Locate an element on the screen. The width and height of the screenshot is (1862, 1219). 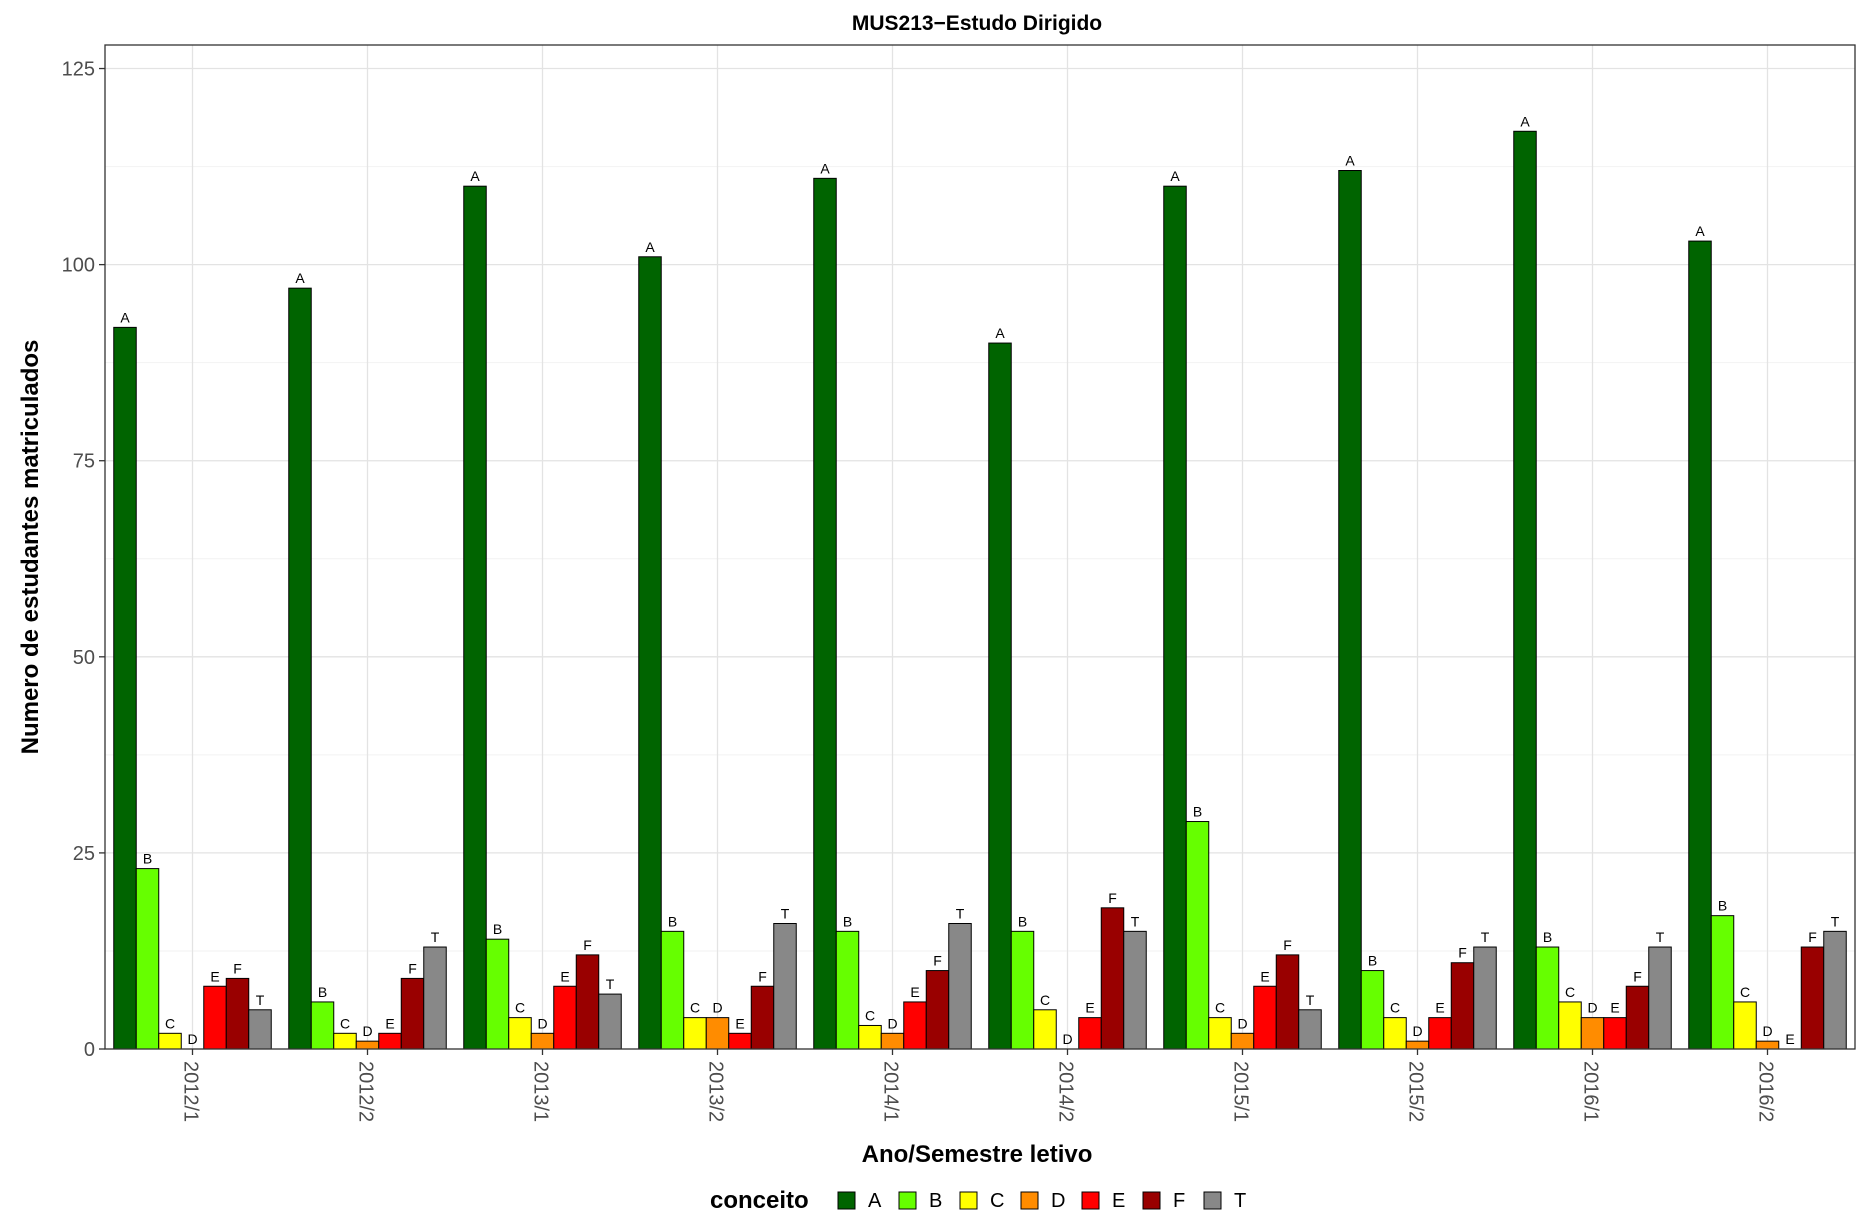
x-tick-label: 2016/2 is located at coordinates (1766, 1091).